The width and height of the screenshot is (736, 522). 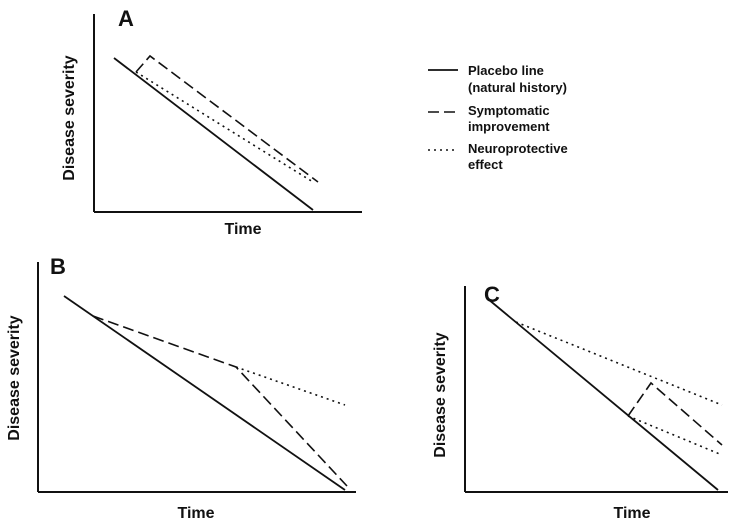 I want to click on panel-c-neuroprotective-upper-line, so click(x=619, y=363).